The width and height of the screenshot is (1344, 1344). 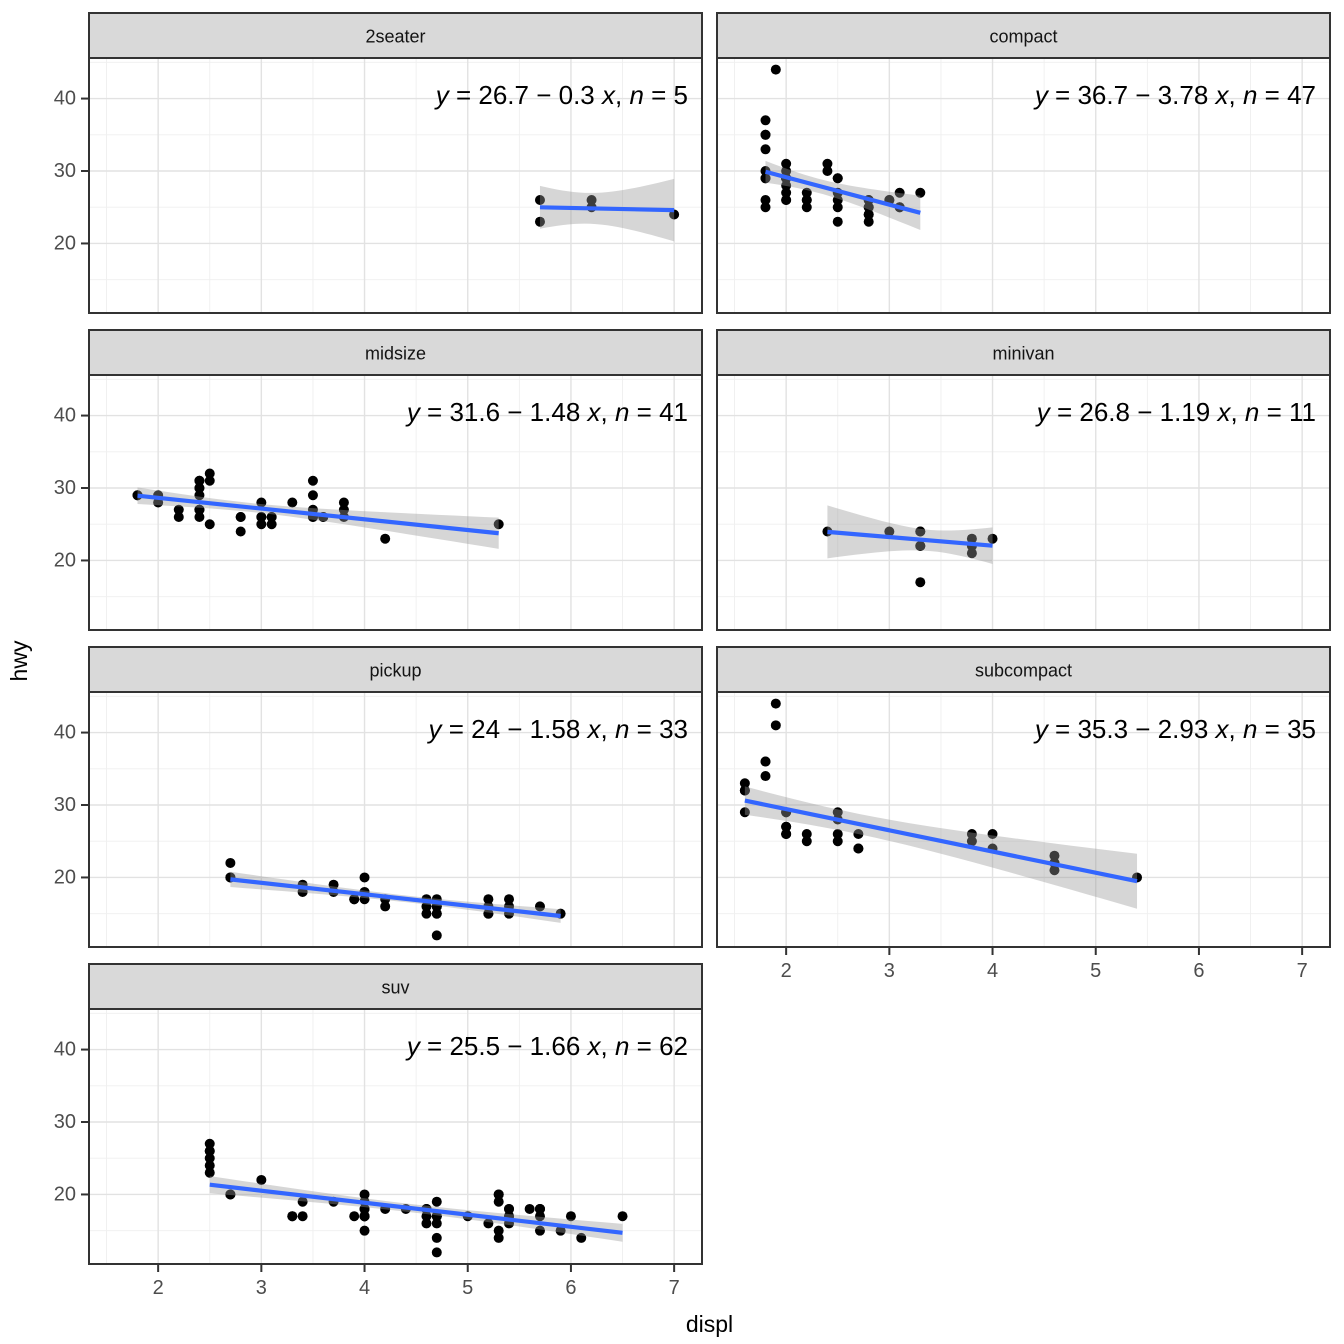 I want to click on x-axis-tick-label: 7, so click(x=674, y=1288).